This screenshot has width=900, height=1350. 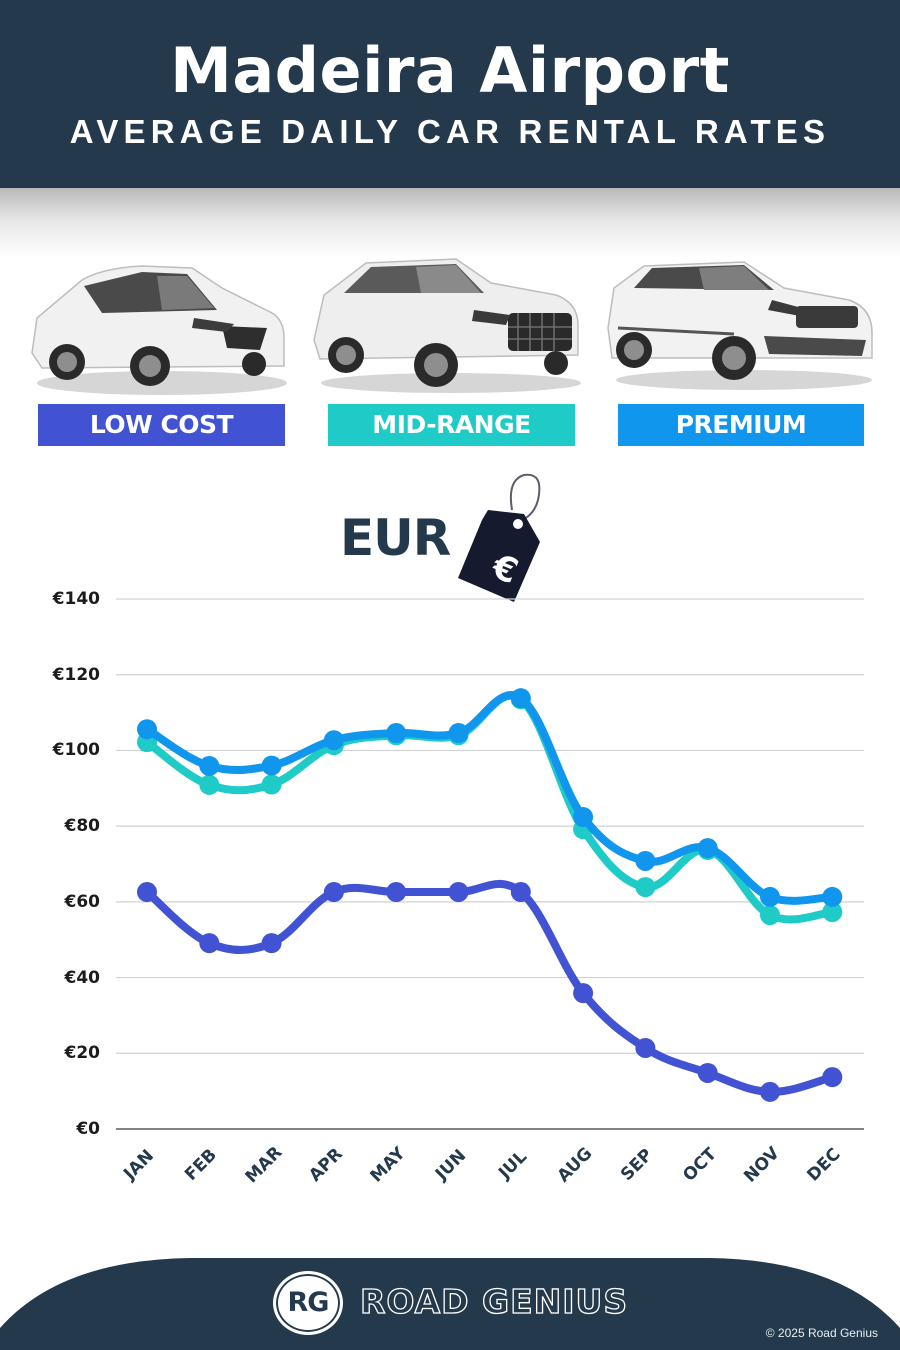 What do you see at coordinates (490, 797) in the screenshot?
I see `series-premium` at bounding box center [490, 797].